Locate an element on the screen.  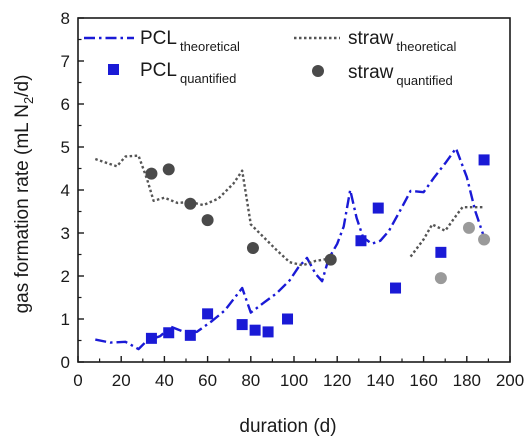
legend-straw-quantified-label: straw quantified is located at coordinates (400, 75).